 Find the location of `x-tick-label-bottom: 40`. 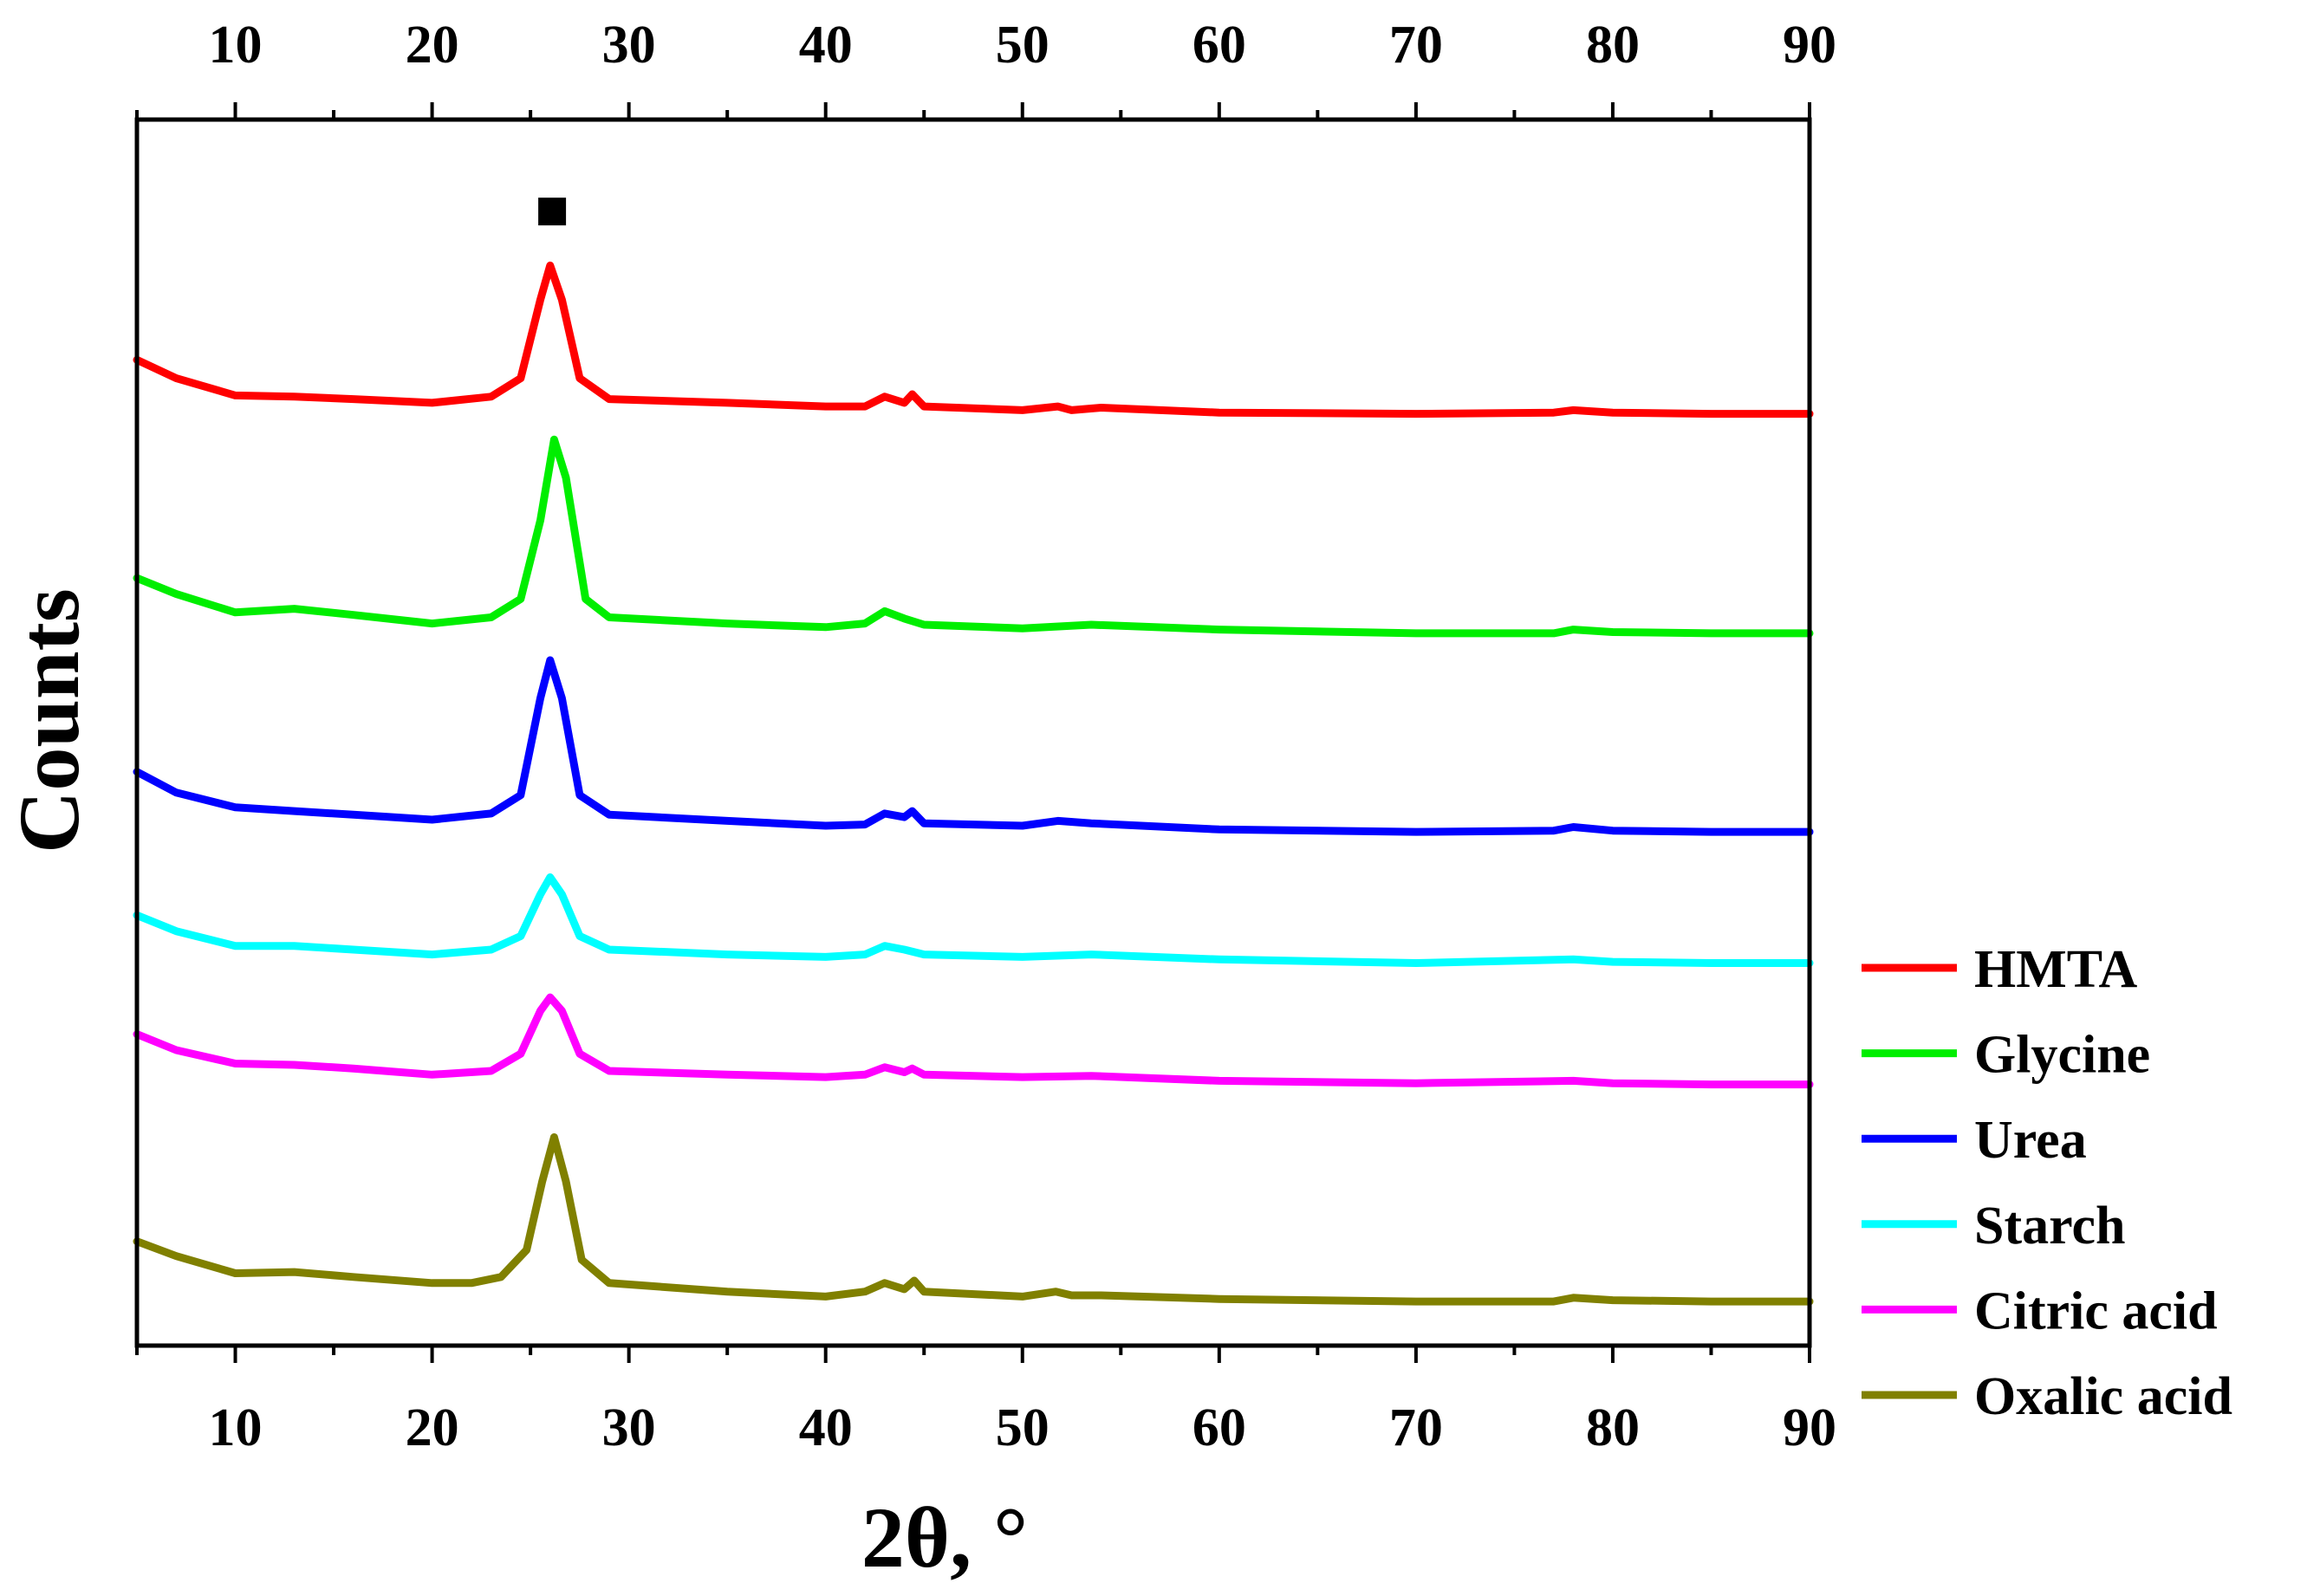

x-tick-label-bottom: 40 is located at coordinates (826, 1427).